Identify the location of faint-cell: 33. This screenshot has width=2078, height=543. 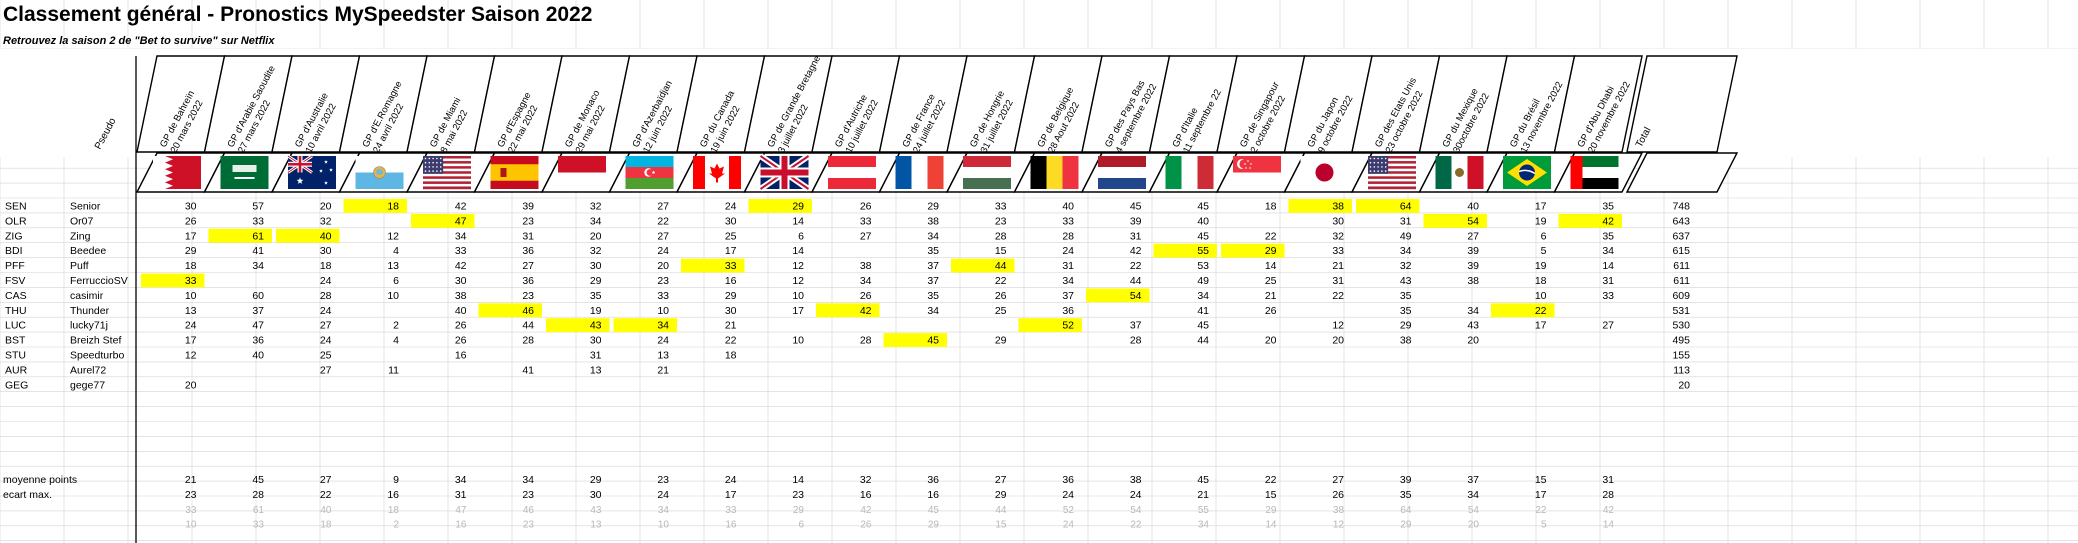
(191, 510).